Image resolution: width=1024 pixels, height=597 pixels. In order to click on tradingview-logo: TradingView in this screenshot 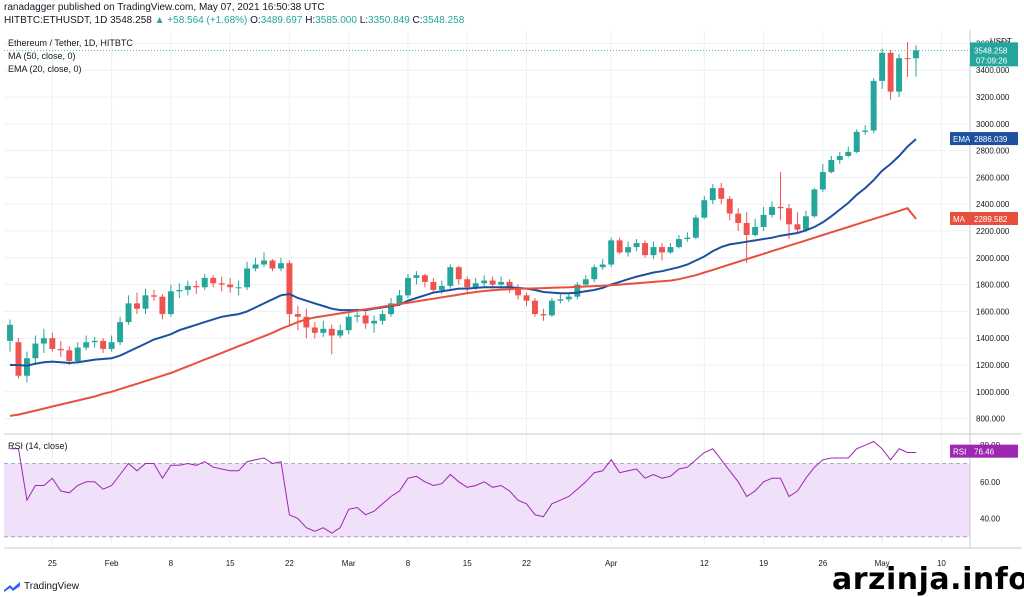, I will do `click(41, 586)`.